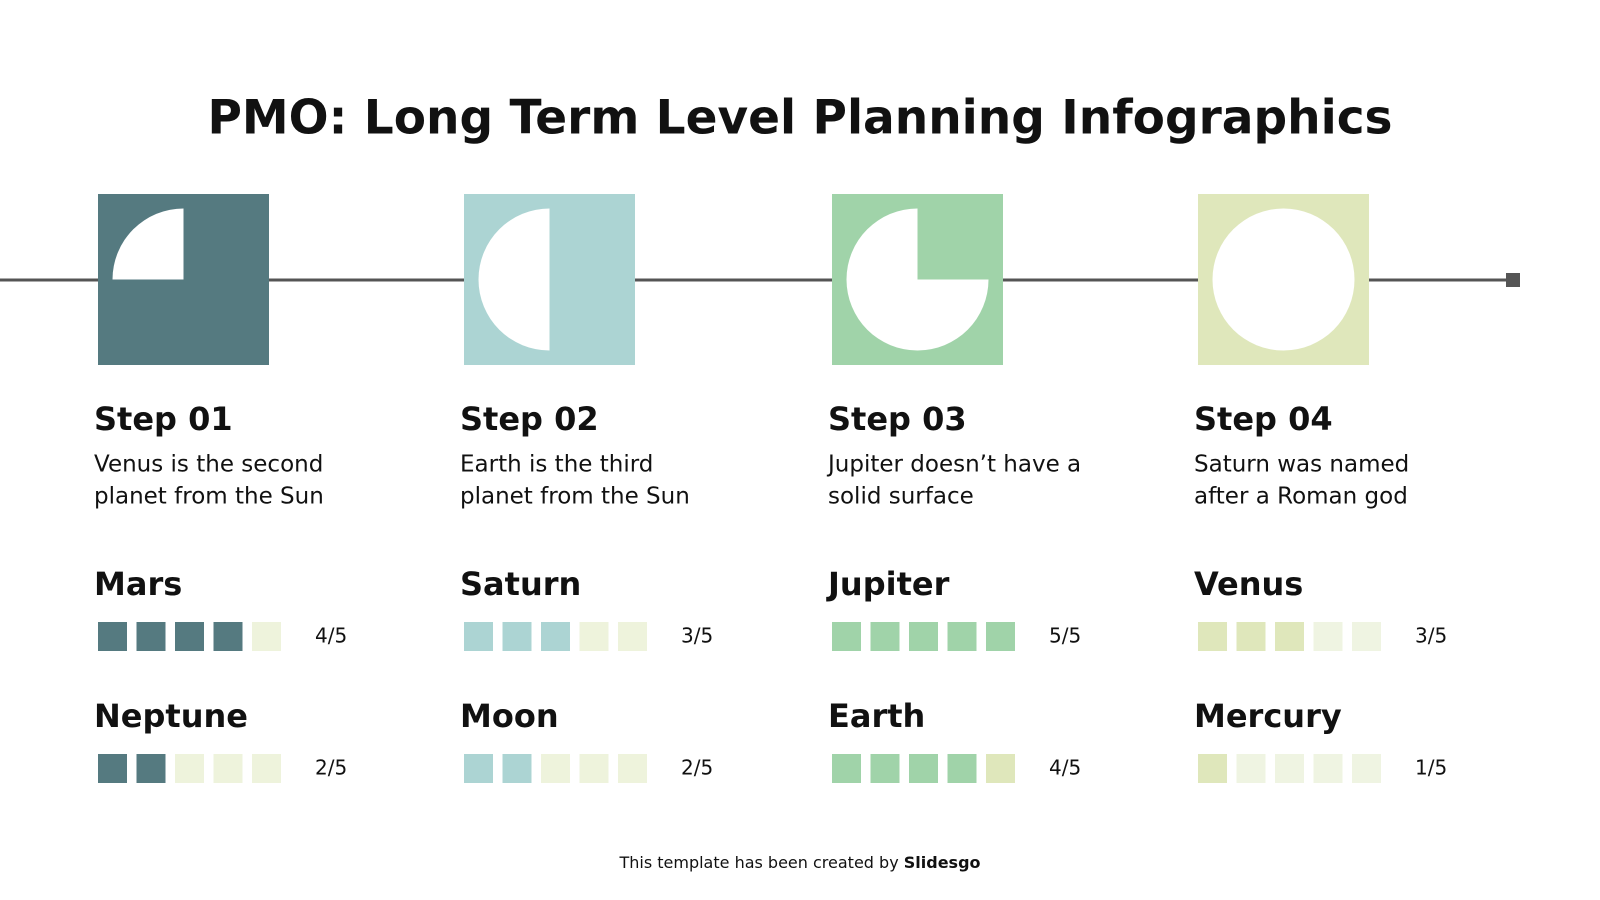 This screenshot has height=900, width=1600. What do you see at coordinates (1301, 465) in the screenshot?
I see `step-description: Saturn was named` at bounding box center [1301, 465].